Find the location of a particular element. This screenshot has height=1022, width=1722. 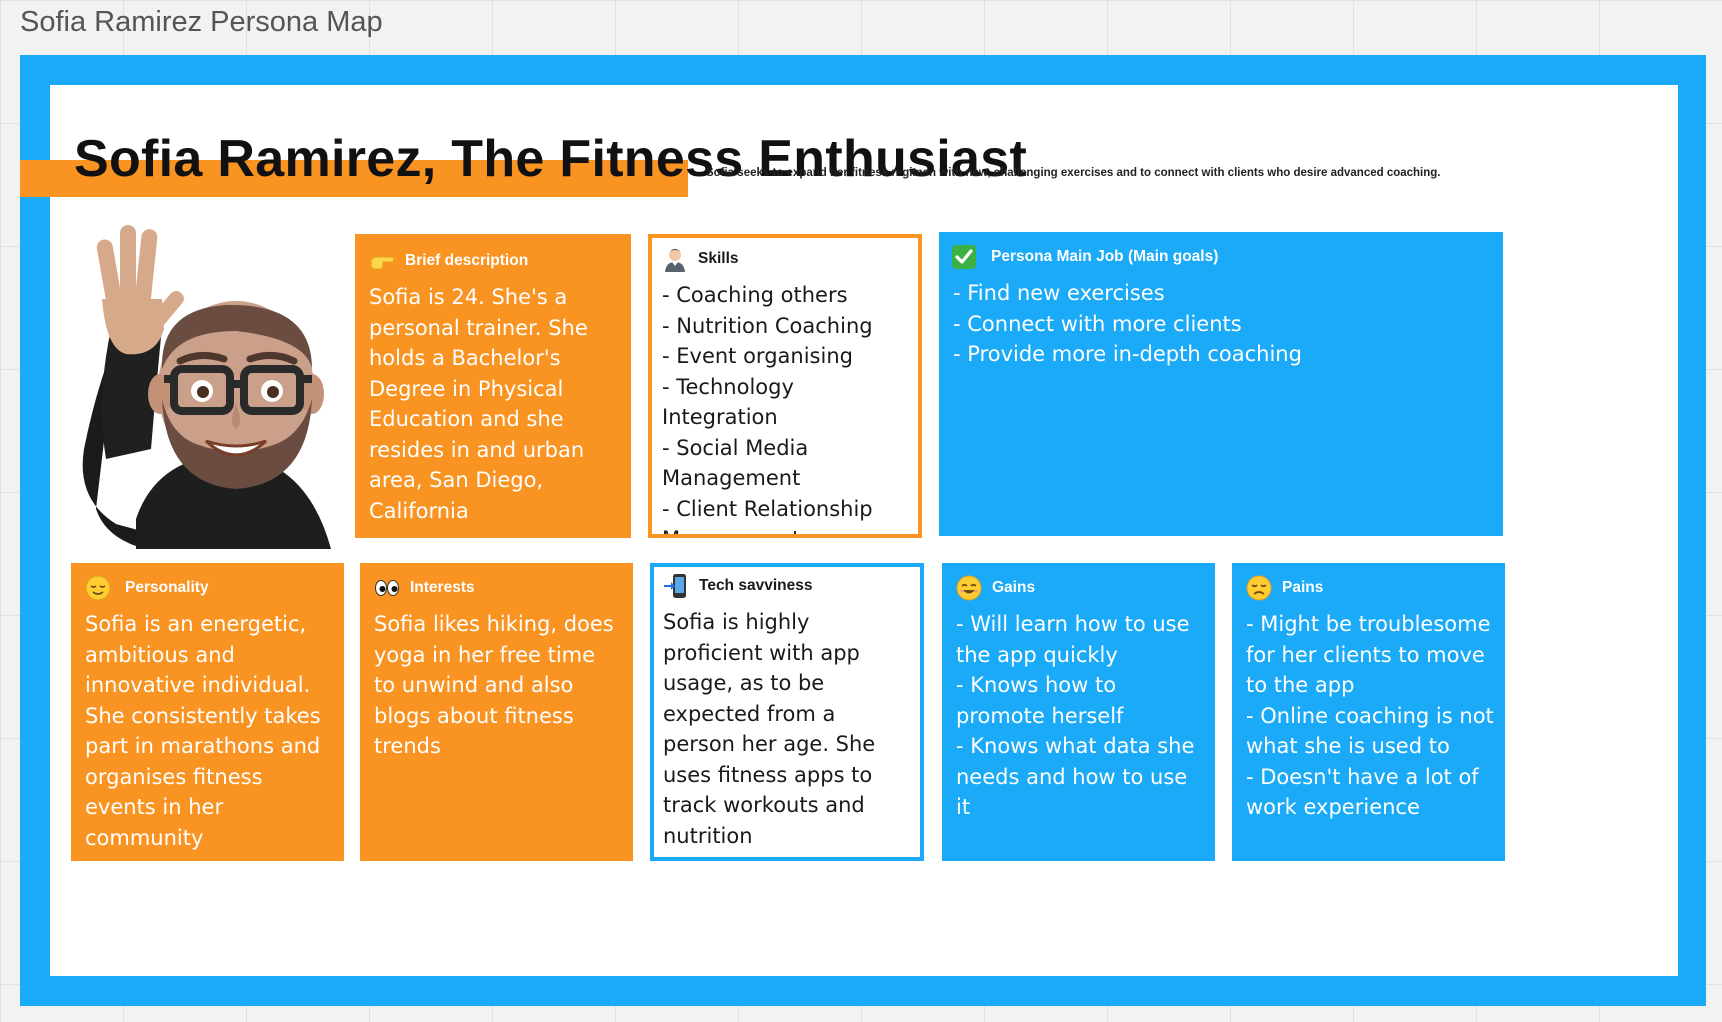

interests-title: Interests is located at coordinates (442, 587).